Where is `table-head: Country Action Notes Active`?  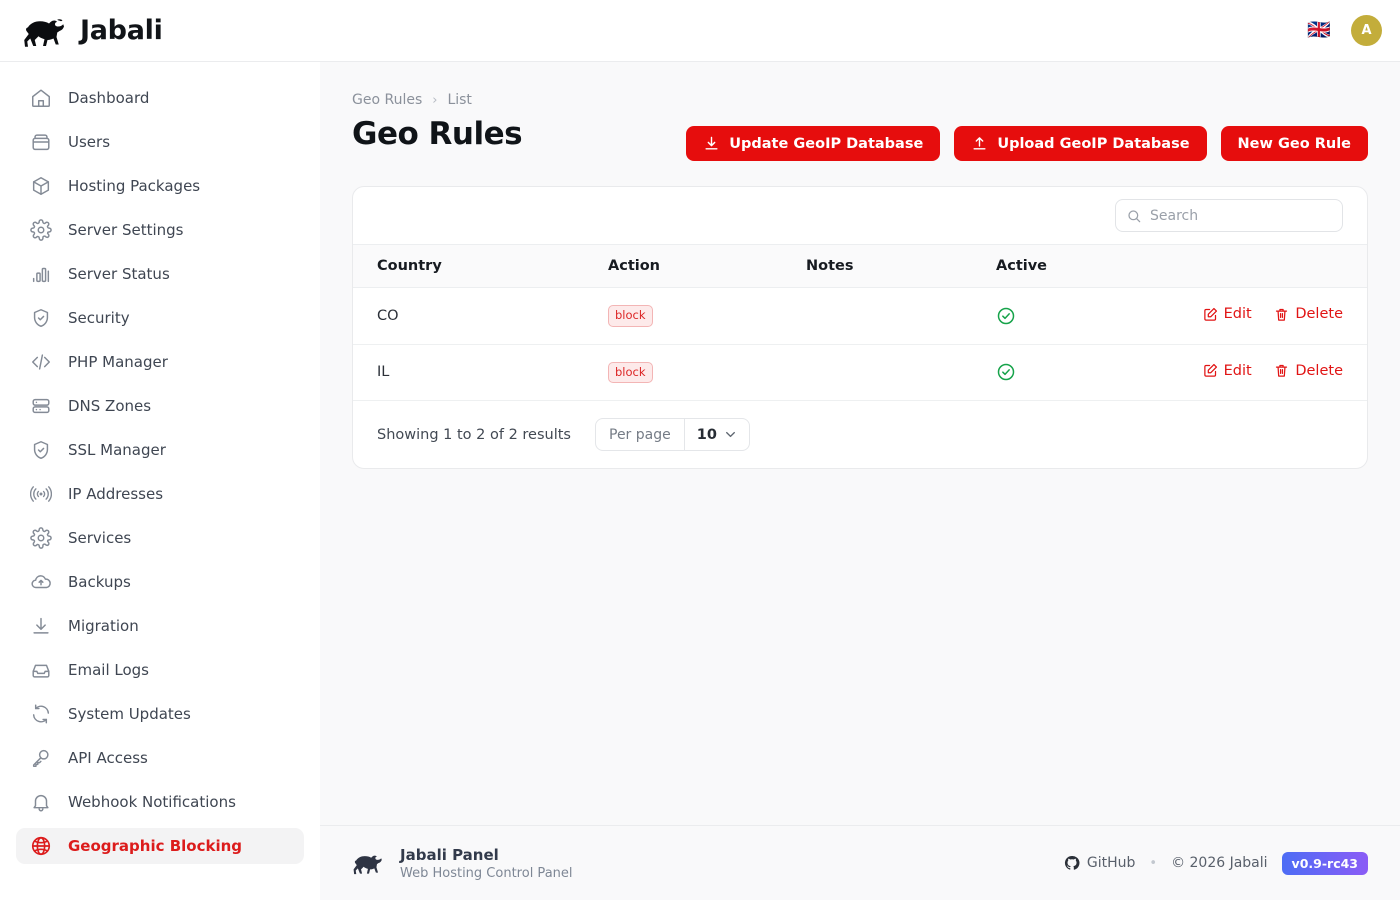
table-head: Country Action Notes Active is located at coordinates (860, 266).